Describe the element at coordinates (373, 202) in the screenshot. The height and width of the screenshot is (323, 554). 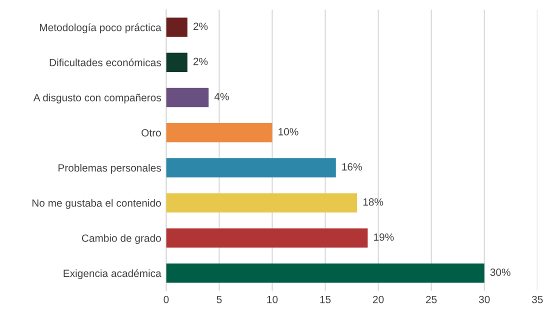
I see `data-label: 18%` at that location.